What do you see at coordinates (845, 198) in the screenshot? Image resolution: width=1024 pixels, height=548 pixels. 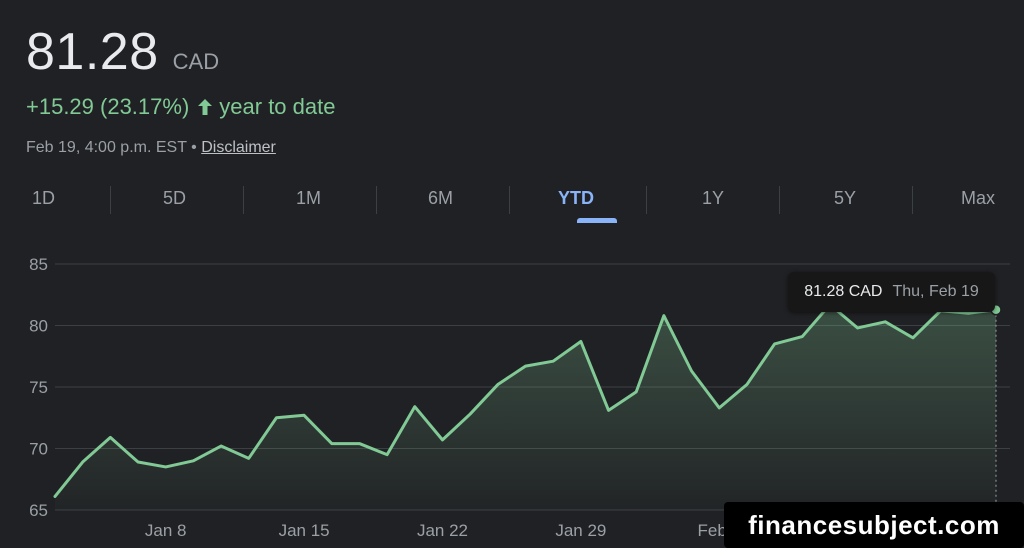 I see `tab-5y: 5Y` at bounding box center [845, 198].